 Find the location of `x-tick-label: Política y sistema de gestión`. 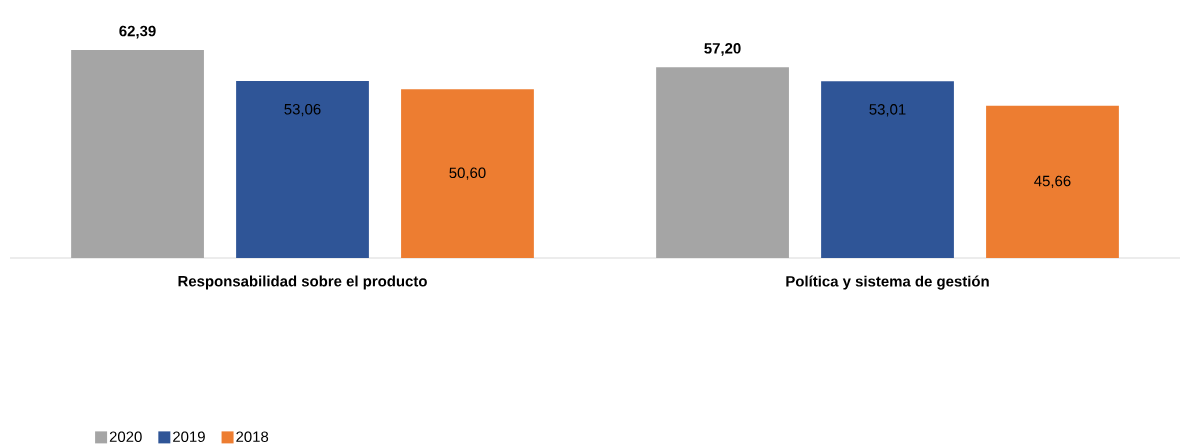

x-tick-label: Política y sistema de gestión is located at coordinates (887, 282).